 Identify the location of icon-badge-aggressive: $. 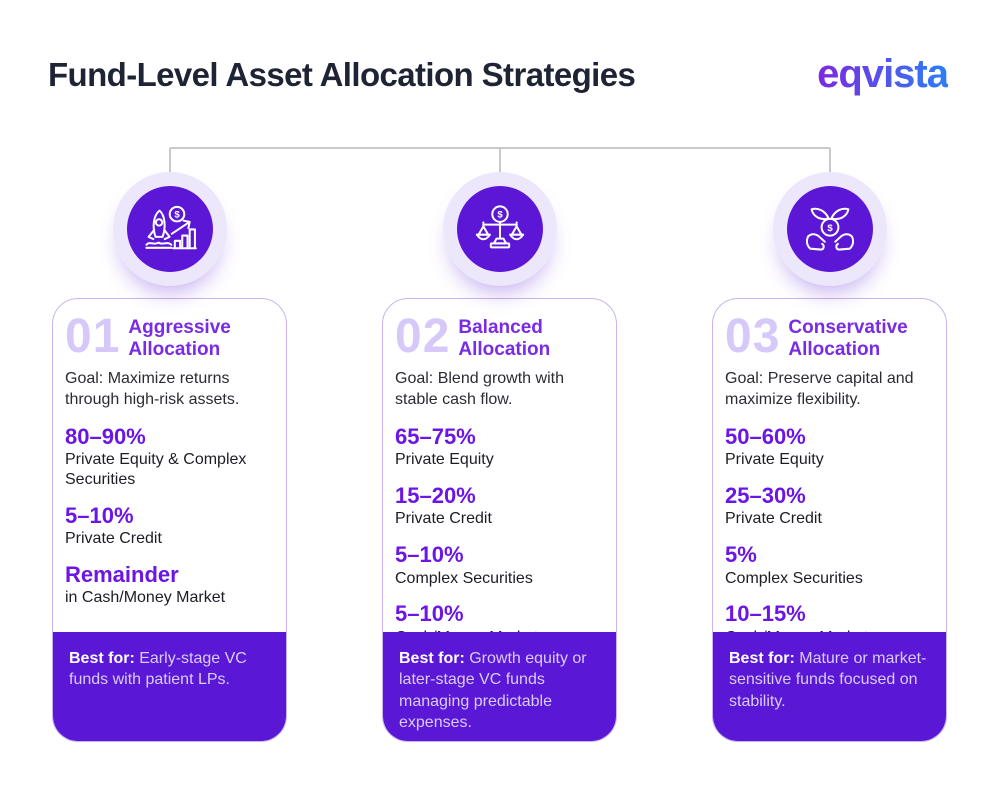
(170, 229).